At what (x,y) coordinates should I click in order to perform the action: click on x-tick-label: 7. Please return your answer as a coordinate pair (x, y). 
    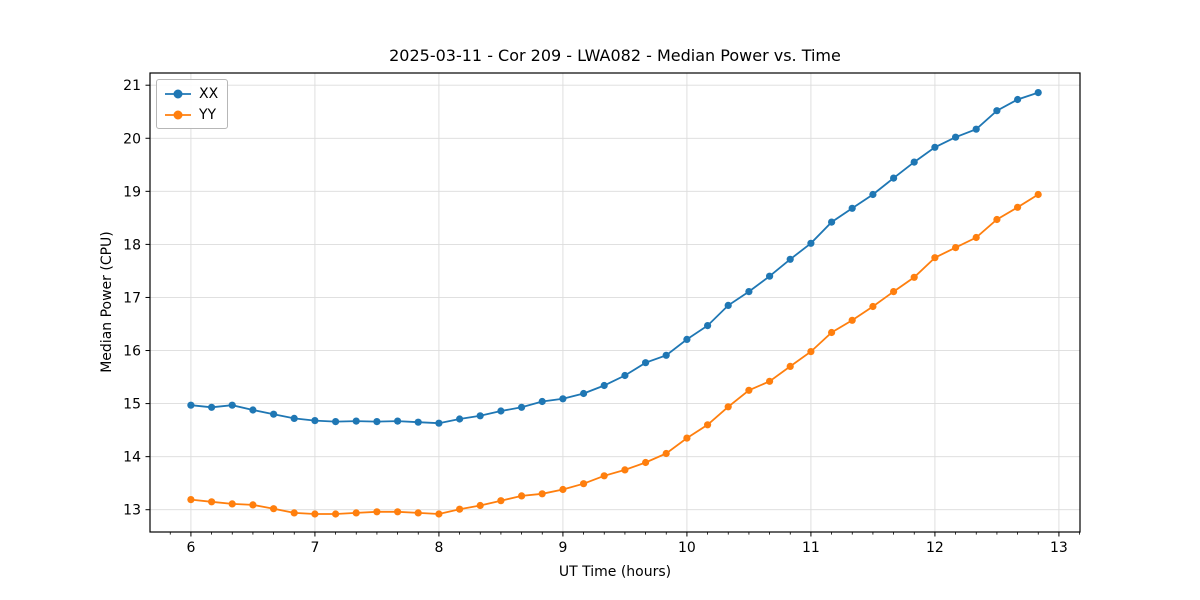
    Looking at the image, I should click on (314, 548).